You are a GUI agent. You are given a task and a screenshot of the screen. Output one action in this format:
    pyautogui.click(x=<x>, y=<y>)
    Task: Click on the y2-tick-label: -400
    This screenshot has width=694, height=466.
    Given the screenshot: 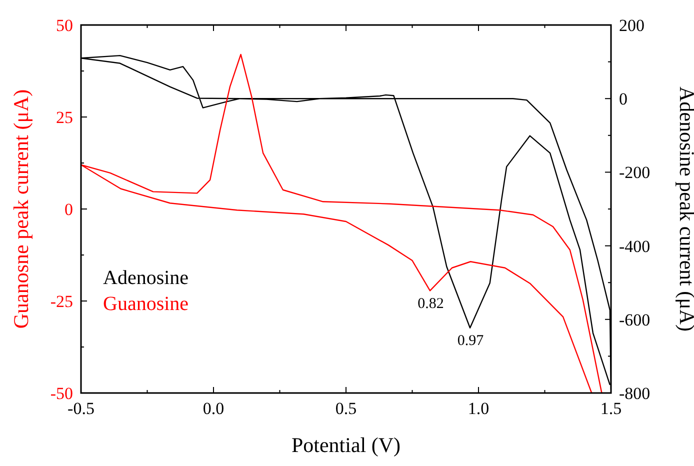 What is the action you would take?
    pyautogui.click(x=634, y=246)
    